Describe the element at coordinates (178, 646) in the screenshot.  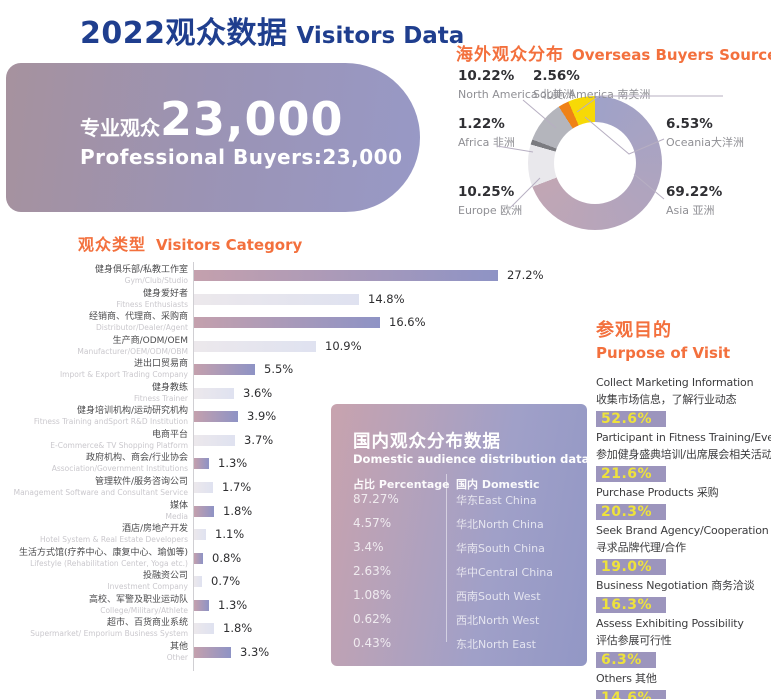
I see `bar-category-label-cn: 其他` at that location.